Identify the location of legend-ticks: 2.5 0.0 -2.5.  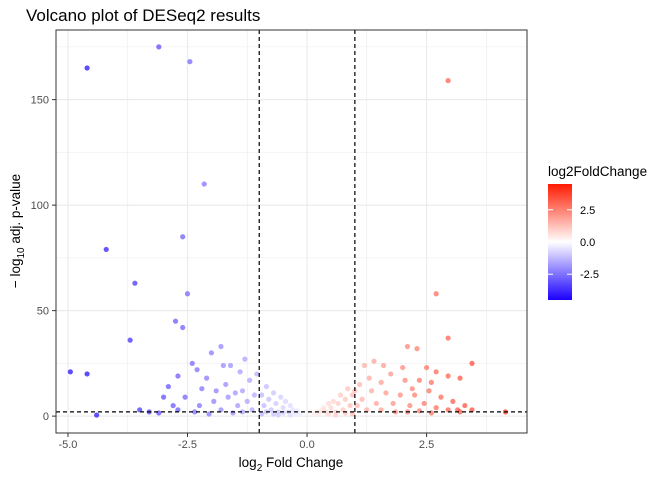
(573, 243).